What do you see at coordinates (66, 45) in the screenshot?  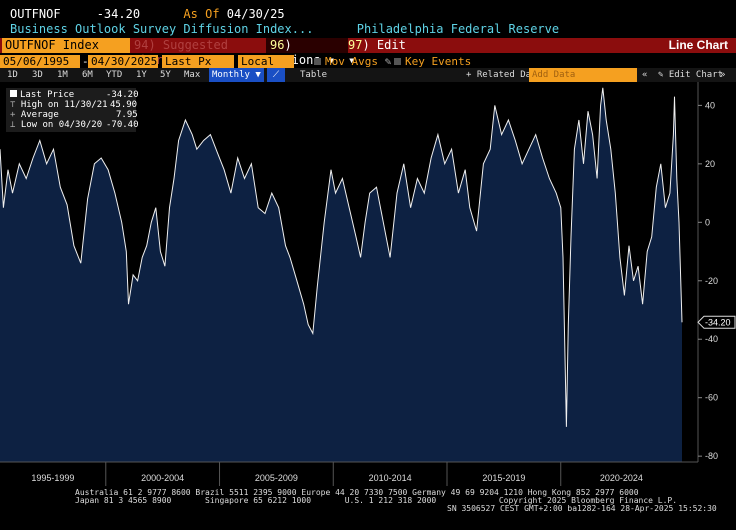 I see `security-field: OUTFNOF Index` at bounding box center [66, 45].